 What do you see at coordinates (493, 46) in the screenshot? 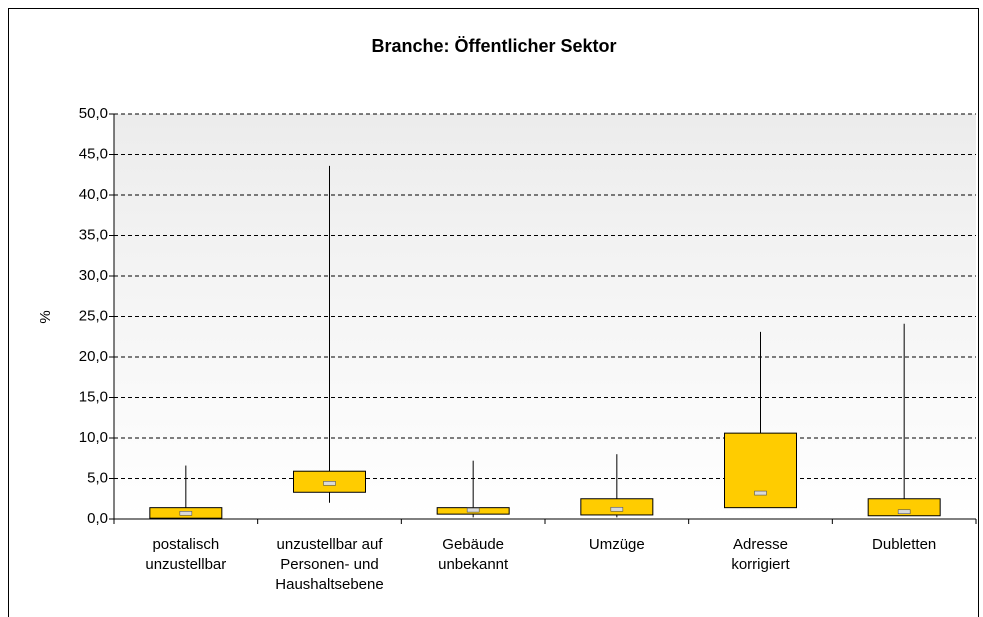
I see `chart-title: Branche: Öffentlicher Sektor` at bounding box center [493, 46].